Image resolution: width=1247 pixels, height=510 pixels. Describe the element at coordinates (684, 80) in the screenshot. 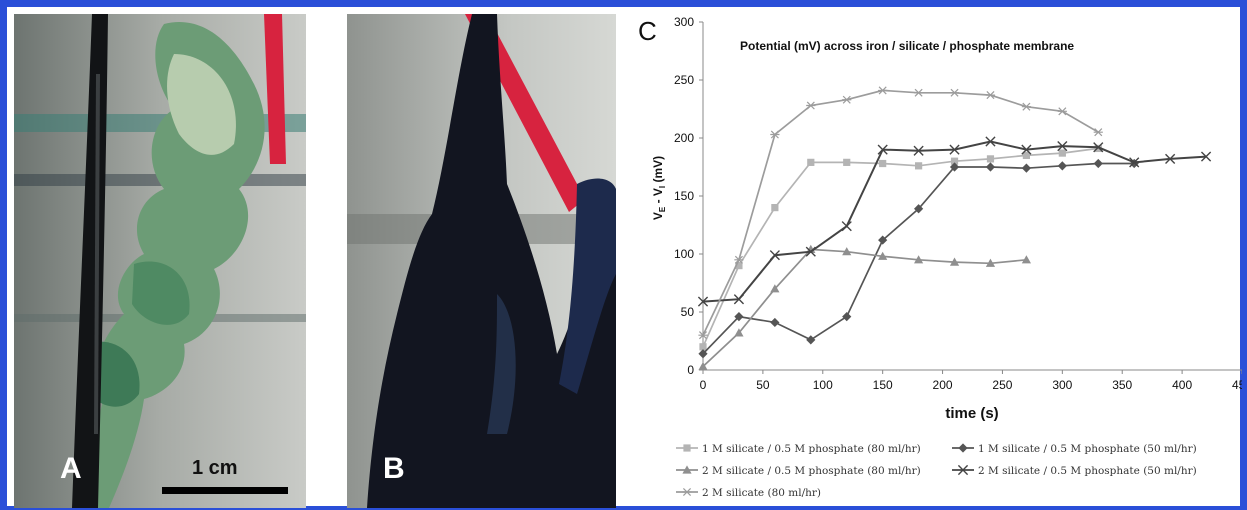

I see `y-tick-label: 250` at that location.